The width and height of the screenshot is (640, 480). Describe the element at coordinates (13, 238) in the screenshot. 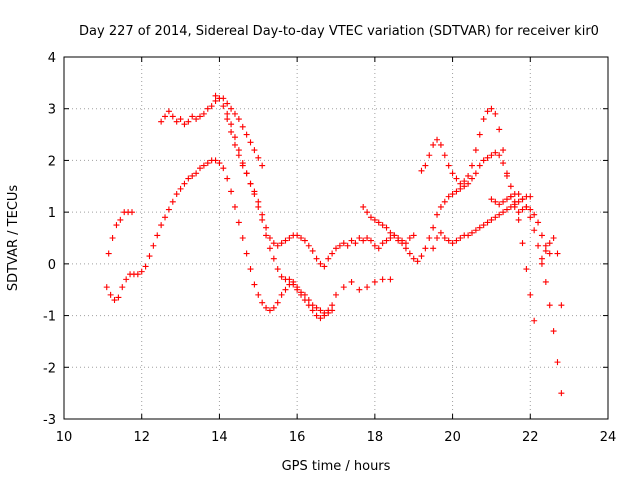

I see `y-axis-label: SDTVAR / TECUs` at that location.